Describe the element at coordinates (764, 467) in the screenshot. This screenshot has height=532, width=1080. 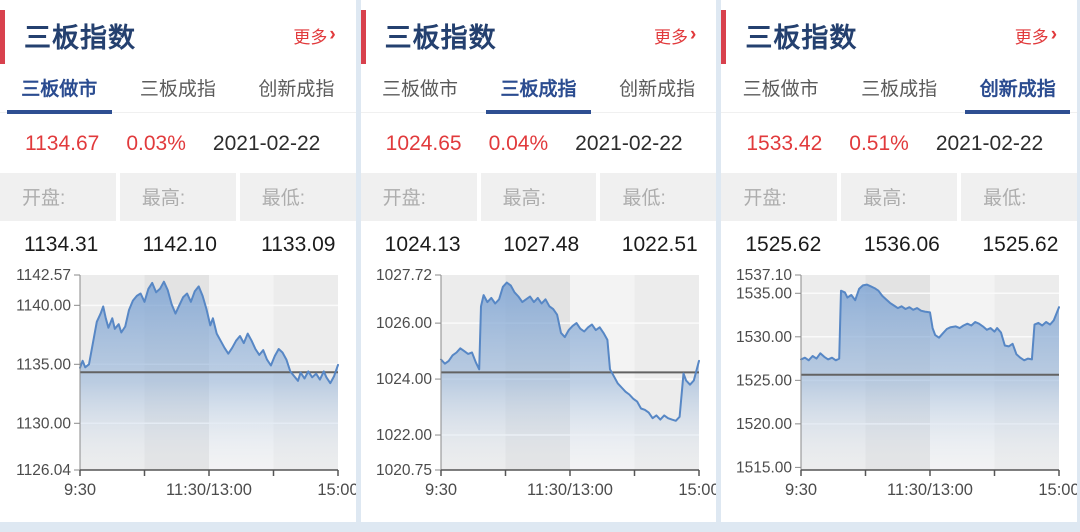
I see `svg-text: 1515.00` at that location.